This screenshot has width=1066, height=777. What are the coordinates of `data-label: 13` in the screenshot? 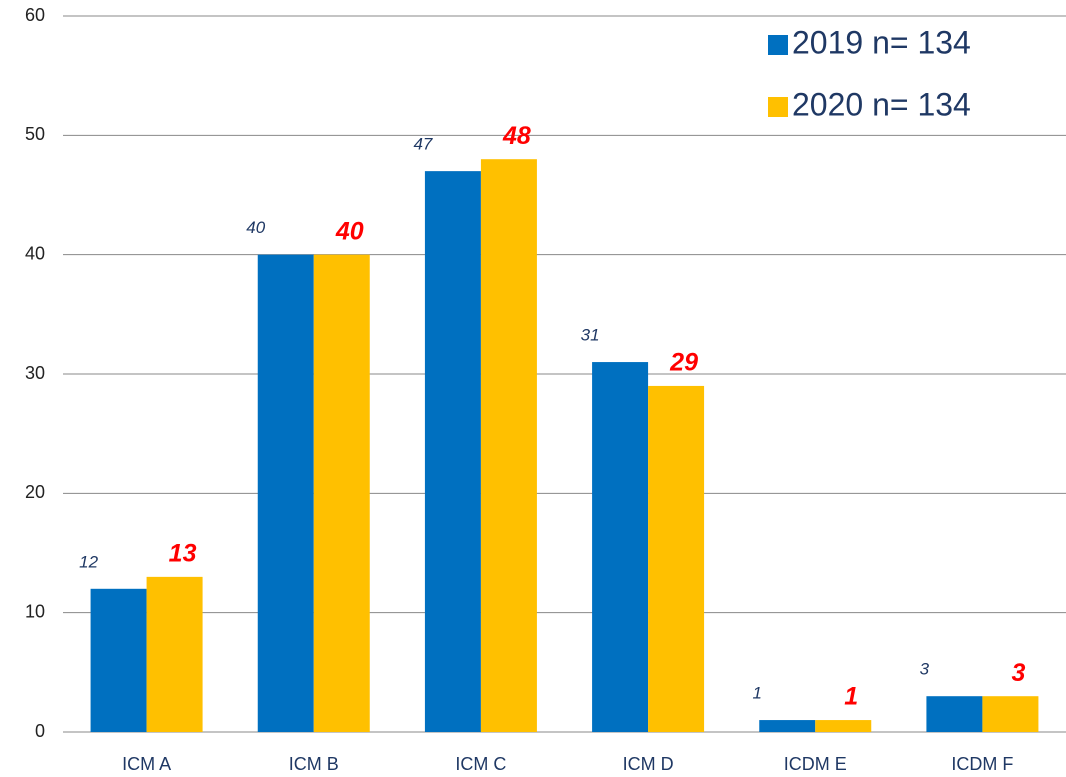 It's located at (183, 553).